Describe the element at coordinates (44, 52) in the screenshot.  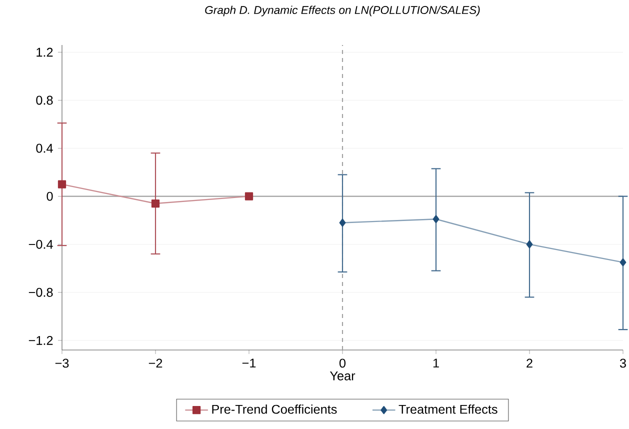
I see `y-tick-label: 1.2` at that location.